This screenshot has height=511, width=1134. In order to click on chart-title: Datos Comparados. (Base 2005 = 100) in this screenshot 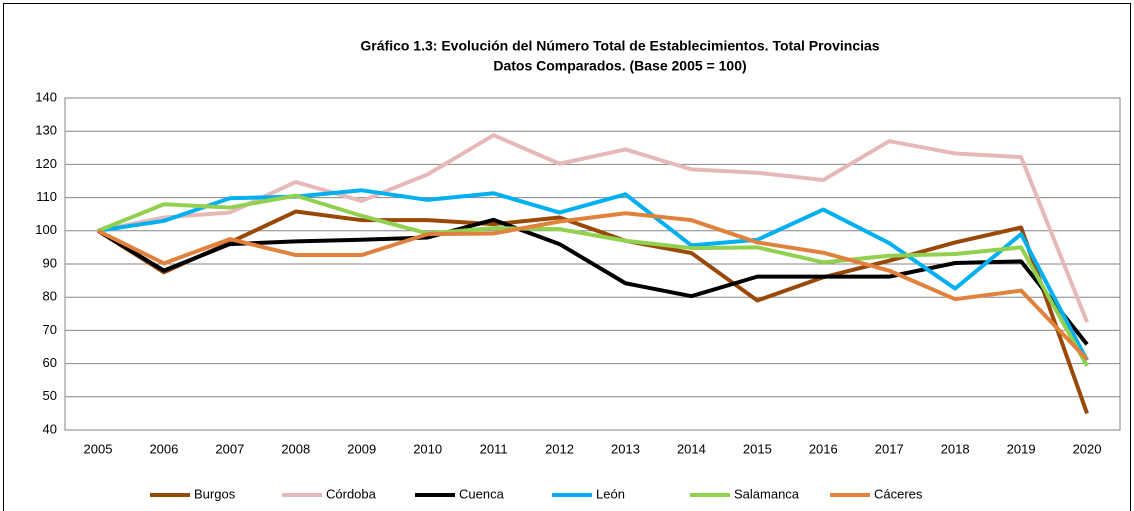, I will do `click(619, 66)`.